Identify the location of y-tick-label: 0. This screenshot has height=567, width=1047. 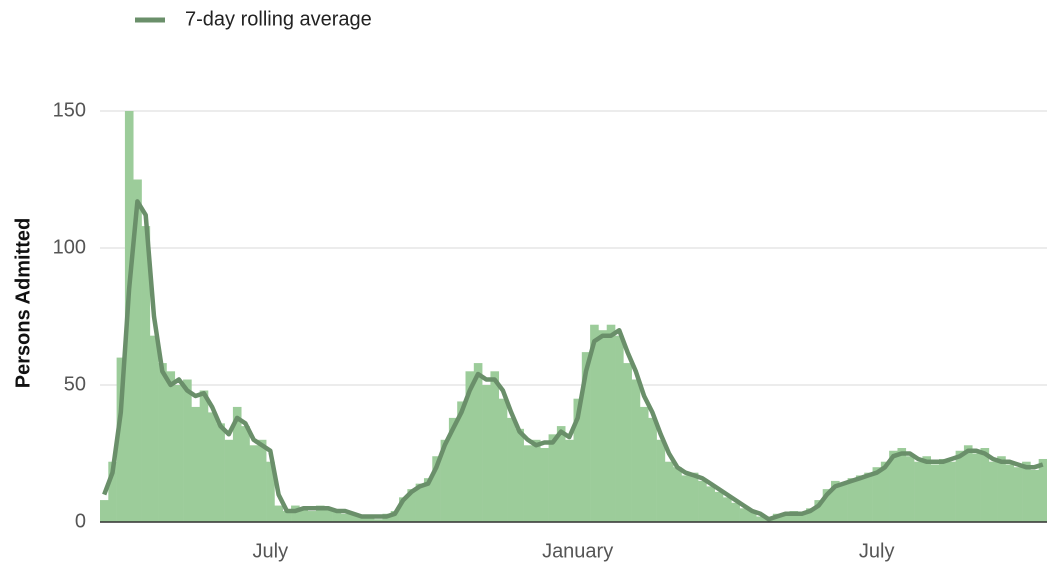
(80, 521).